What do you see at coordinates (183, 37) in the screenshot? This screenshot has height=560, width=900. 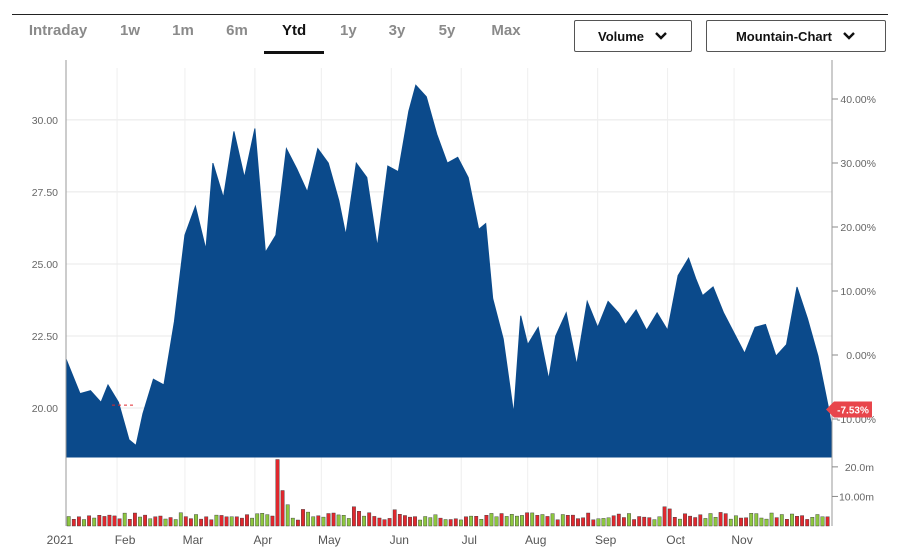 I see `tab-1m: 1m` at bounding box center [183, 37].